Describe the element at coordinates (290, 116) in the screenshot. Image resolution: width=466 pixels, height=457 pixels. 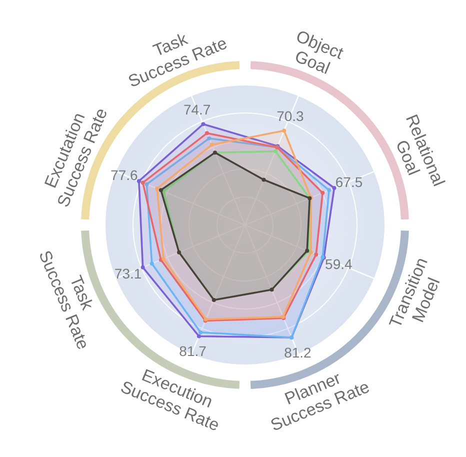
I see `text: 70.3` at that location.